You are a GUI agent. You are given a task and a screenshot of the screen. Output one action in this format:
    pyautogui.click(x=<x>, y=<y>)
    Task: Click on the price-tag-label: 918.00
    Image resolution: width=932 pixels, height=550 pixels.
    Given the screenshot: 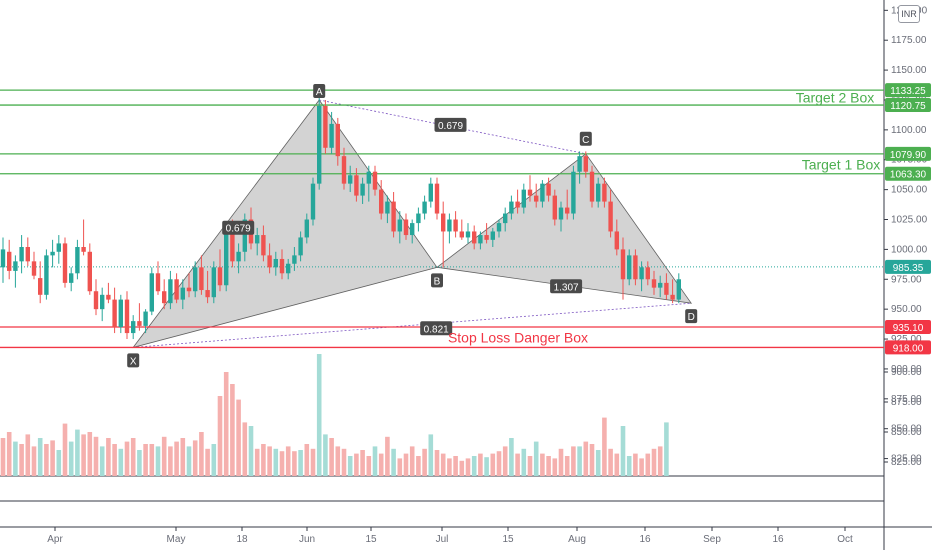 What is the action you would take?
    pyautogui.click(x=908, y=348)
    